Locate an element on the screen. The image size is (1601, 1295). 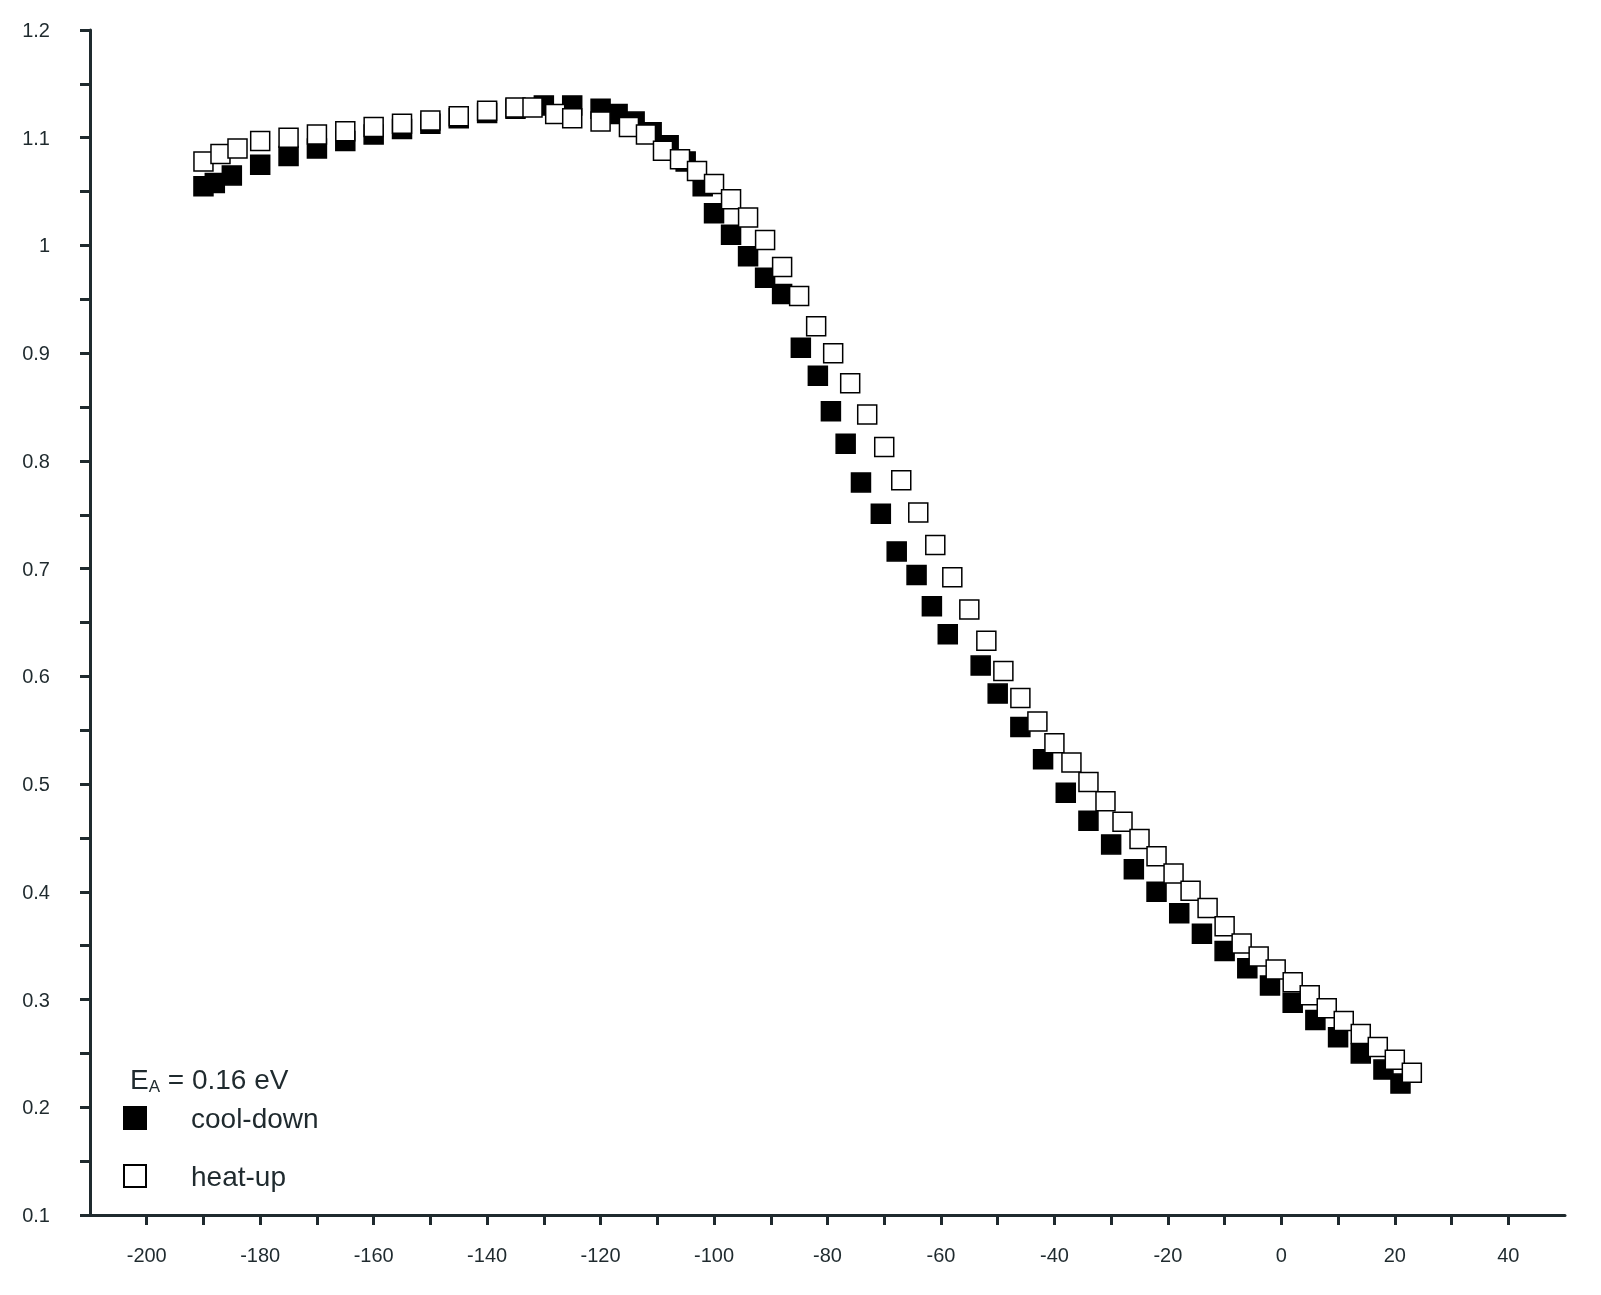
x-tick-label: 40 is located at coordinates (1508, 1255).